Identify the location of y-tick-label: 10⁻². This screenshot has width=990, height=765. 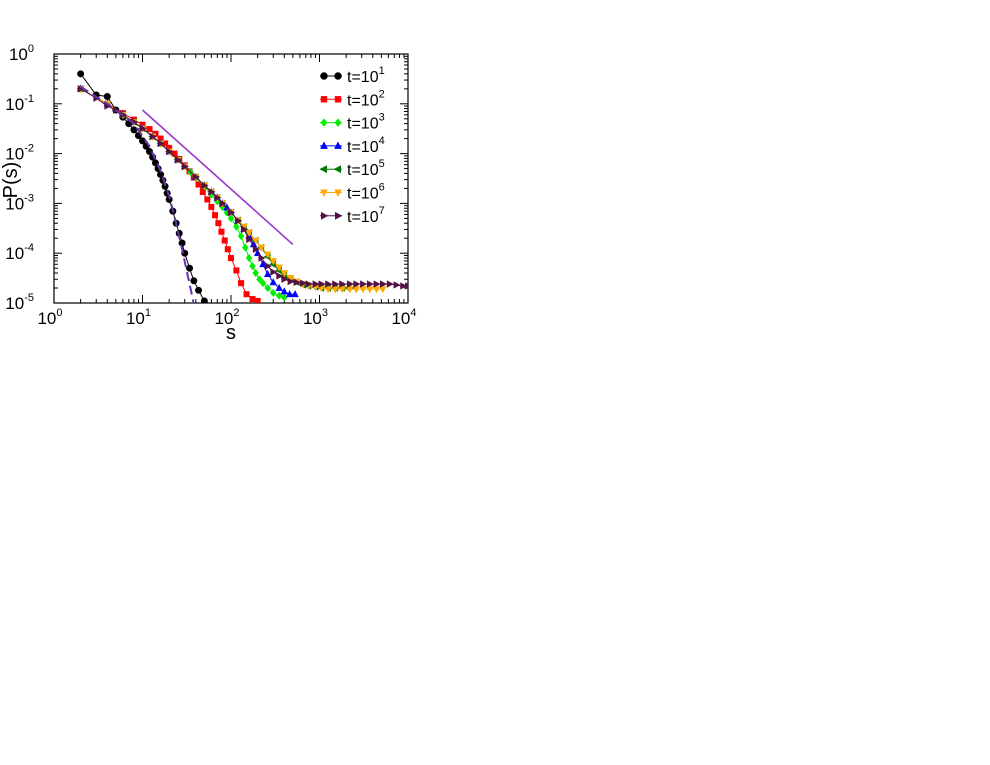
(19, 153).